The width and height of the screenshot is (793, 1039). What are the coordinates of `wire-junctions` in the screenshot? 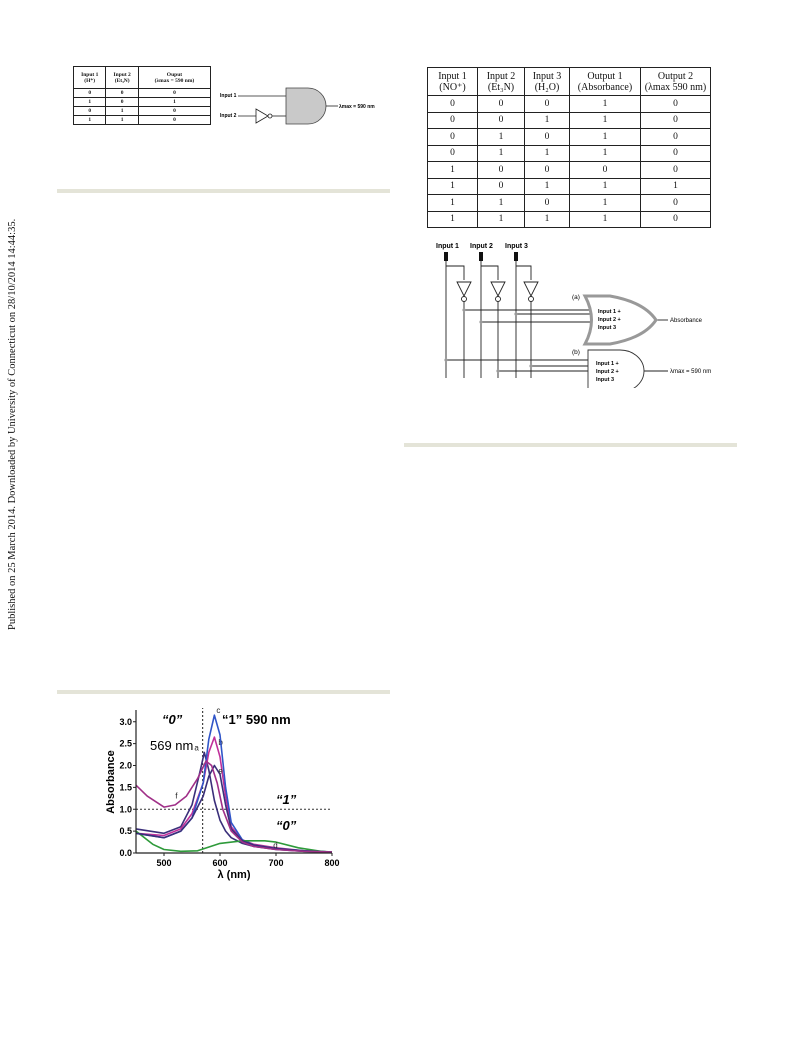 It's located at (488, 340).